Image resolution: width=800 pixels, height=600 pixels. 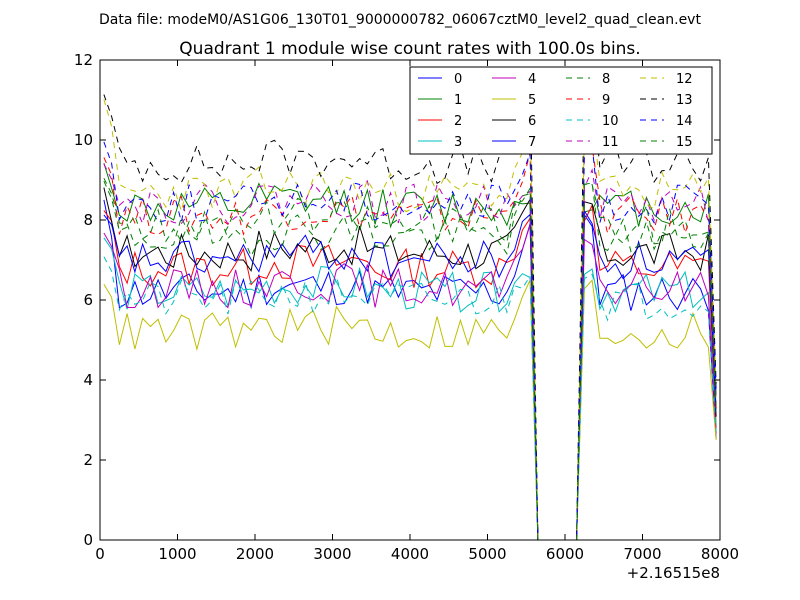 I want to click on y-tick-label: 0, so click(x=88, y=540).